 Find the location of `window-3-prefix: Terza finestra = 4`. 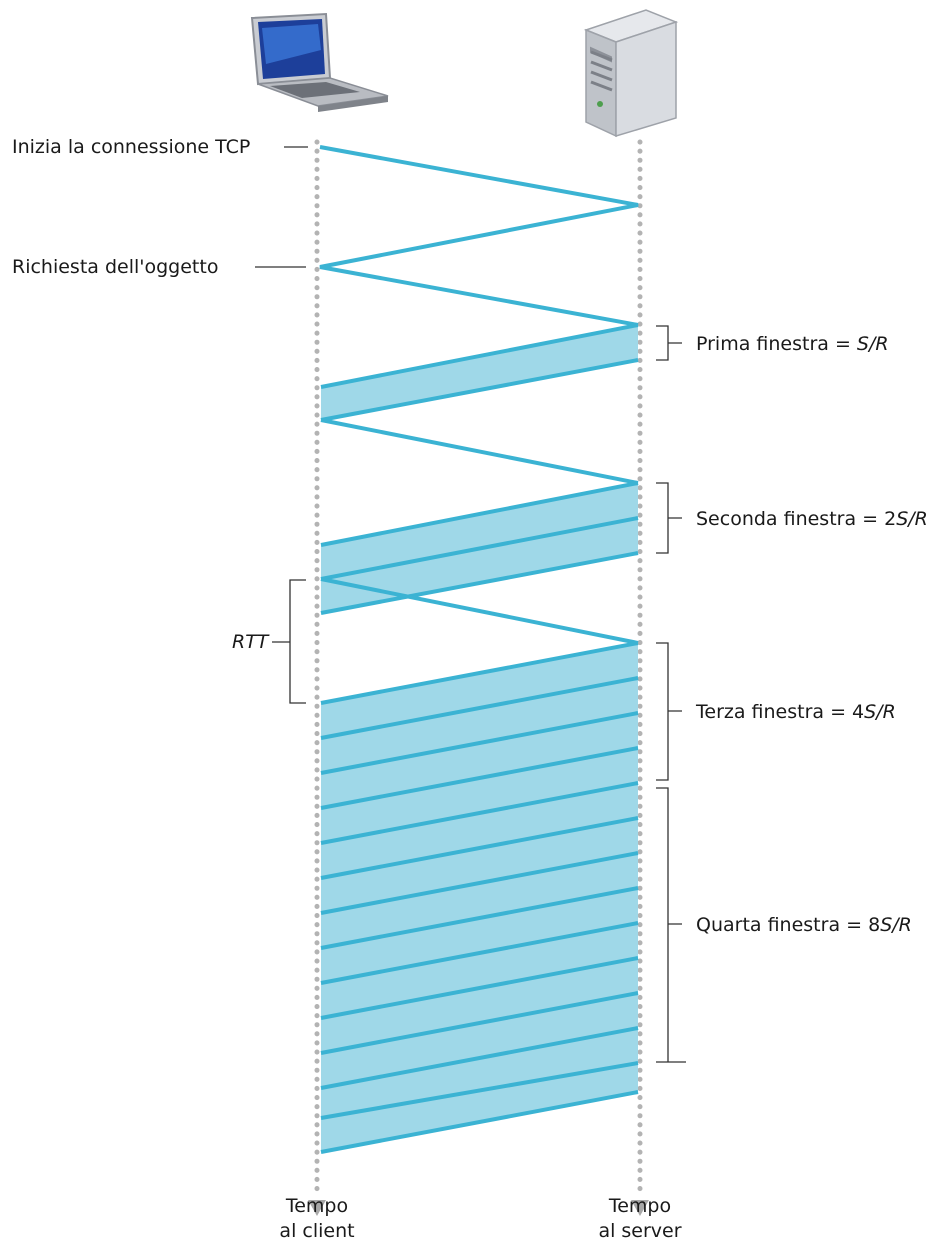

window-3-prefix: Terza finestra = 4 is located at coordinates (779, 712).